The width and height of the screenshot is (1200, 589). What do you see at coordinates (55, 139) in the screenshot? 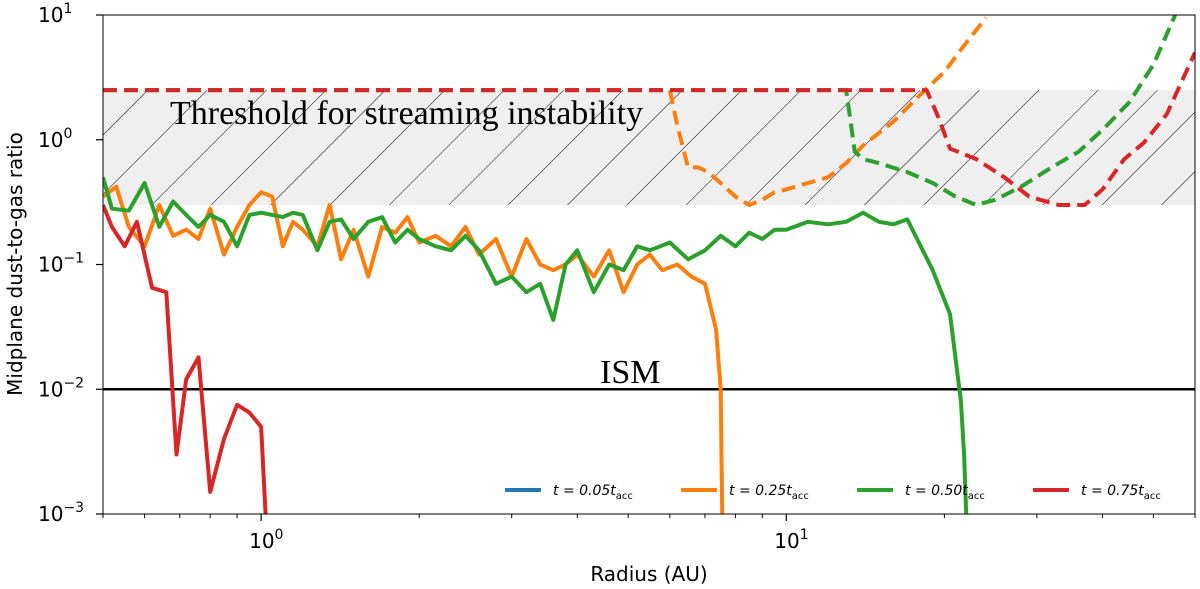
I see `y-tick-label: 10⁰` at bounding box center [55, 139].